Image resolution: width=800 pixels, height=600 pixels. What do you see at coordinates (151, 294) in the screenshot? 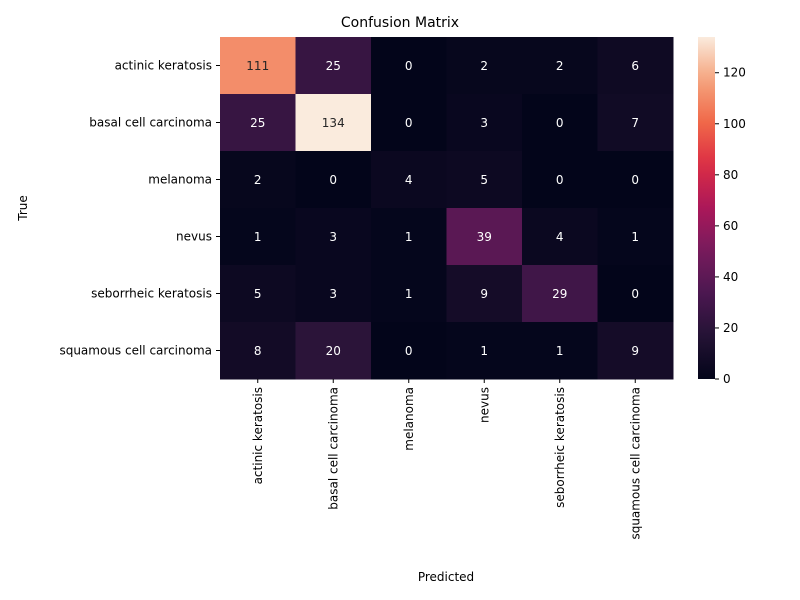
I see `y-tick-label: seborrheic keratosis` at bounding box center [151, 294].